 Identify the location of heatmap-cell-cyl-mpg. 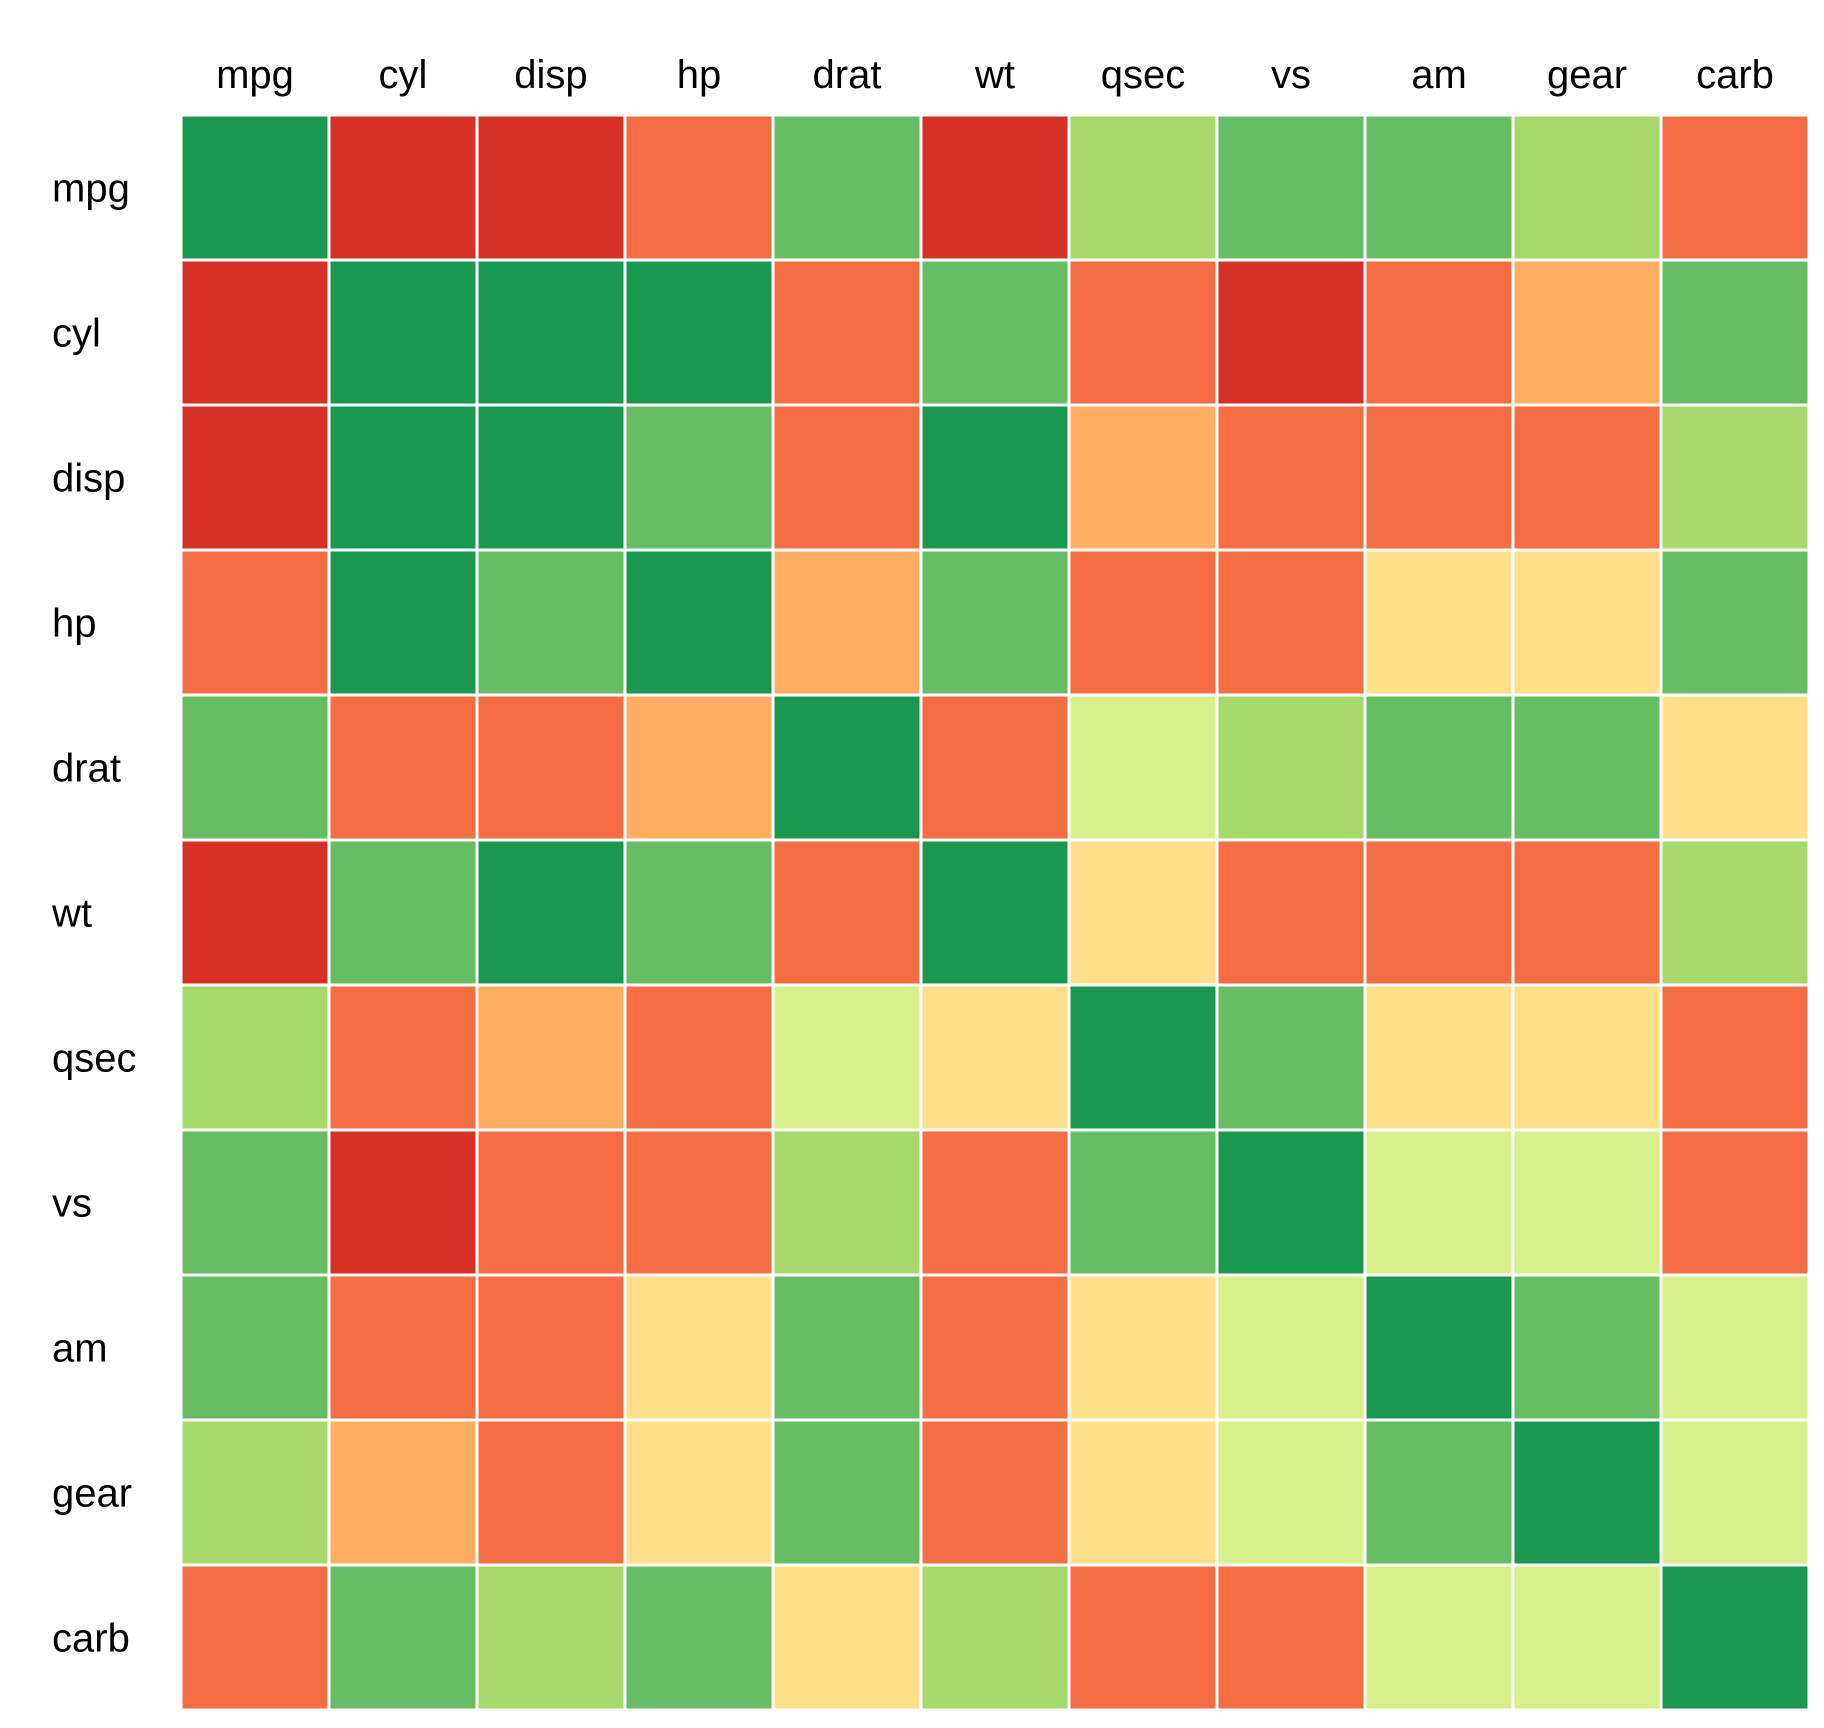
(255, 332).